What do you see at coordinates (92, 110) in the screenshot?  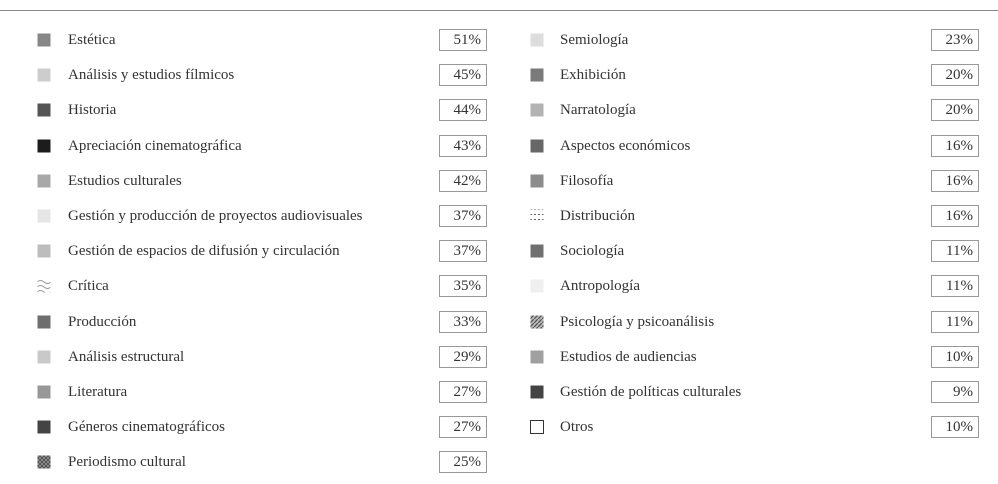 I see `item-label: Historia` at bounding box center [92, 110].